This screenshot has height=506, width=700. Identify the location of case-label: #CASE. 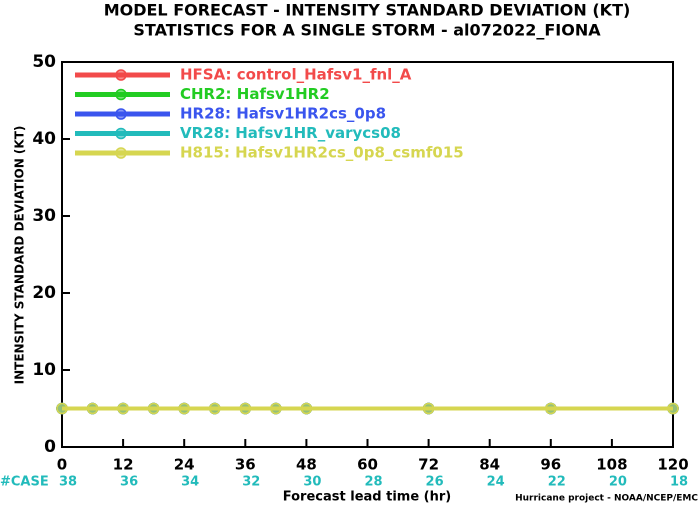
(24, 482).